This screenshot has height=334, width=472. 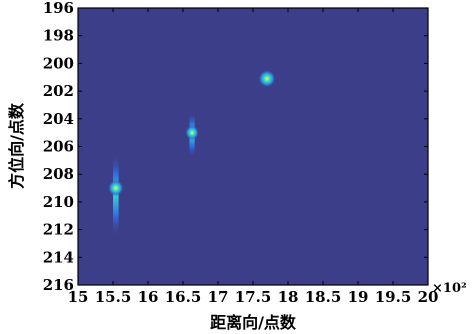 I want to click on x-tick-label: 18, so click(x=288, y=297).